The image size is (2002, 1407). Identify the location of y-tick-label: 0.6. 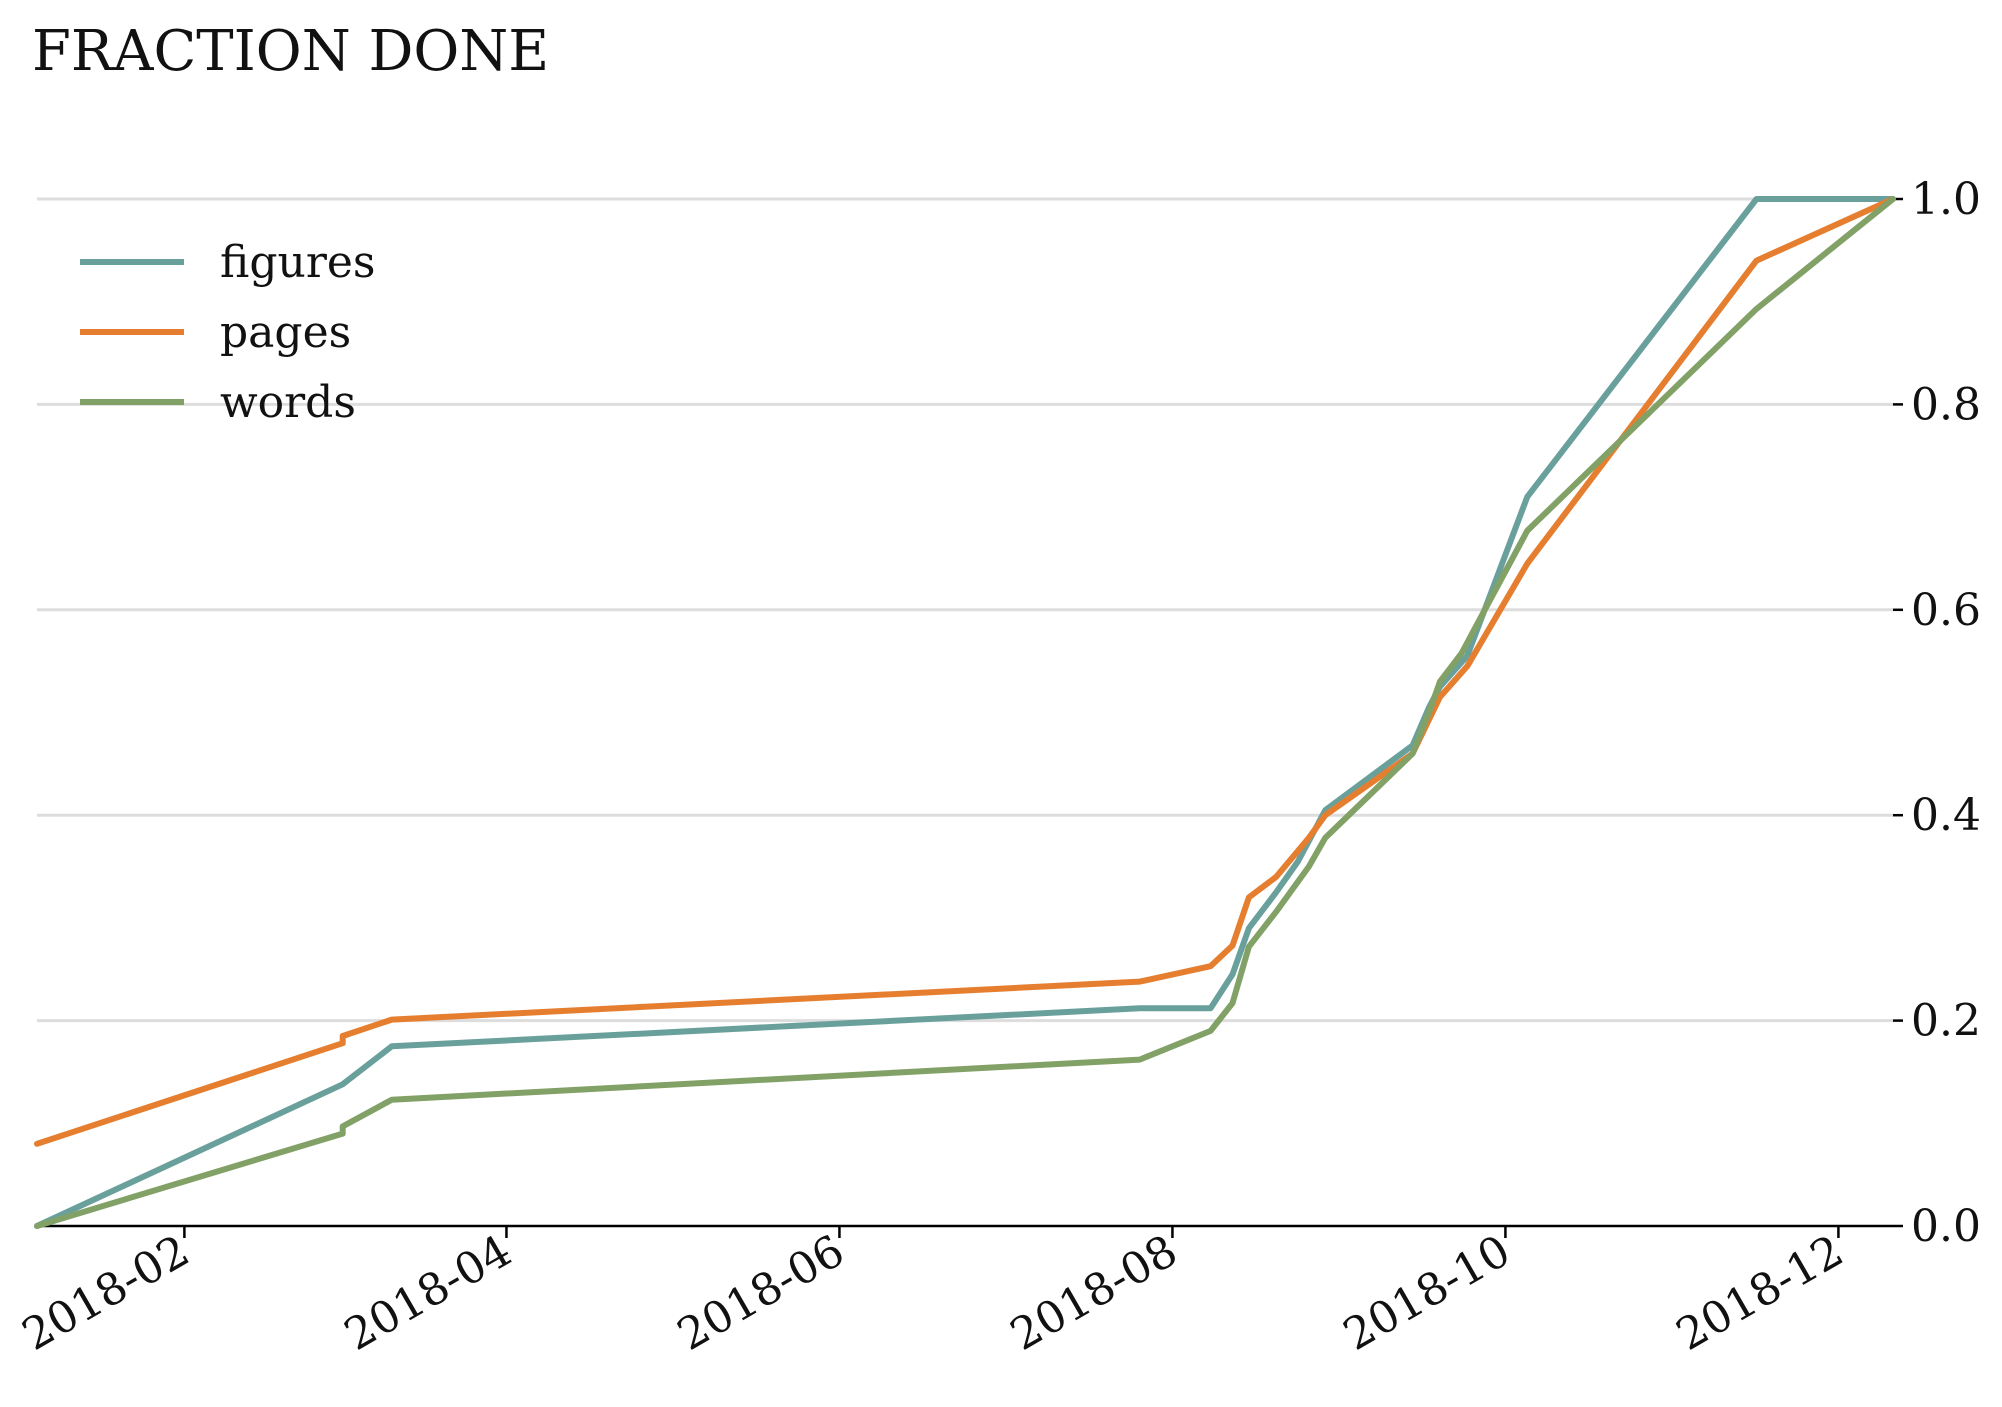
(1946, 610).